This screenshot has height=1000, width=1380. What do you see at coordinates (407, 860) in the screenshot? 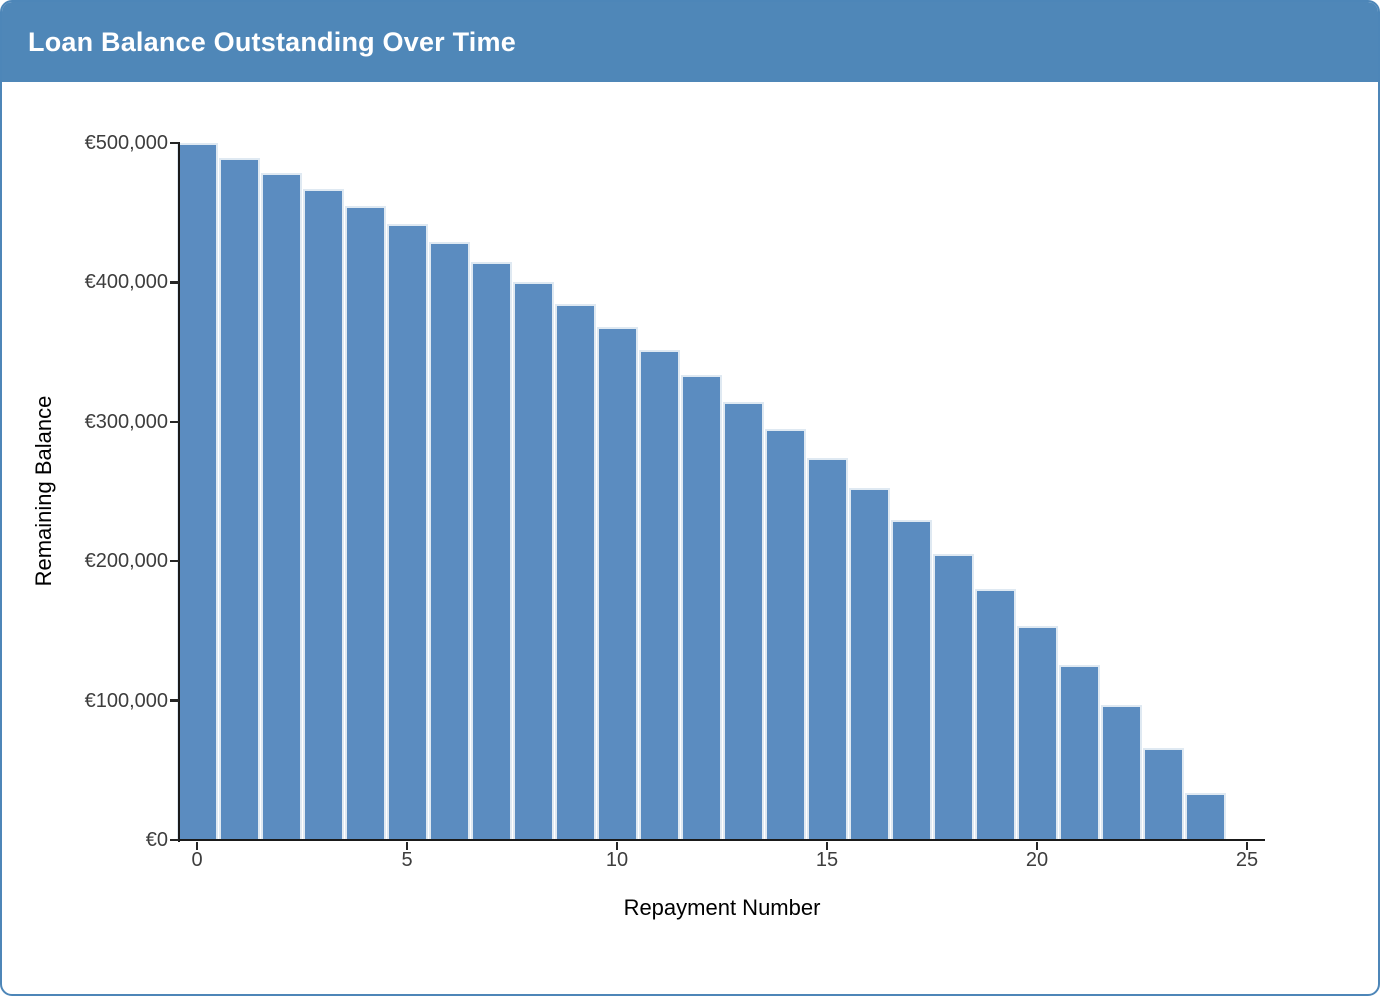
I see `x-tick-label-5: 5` at bounding box center [407, 860].